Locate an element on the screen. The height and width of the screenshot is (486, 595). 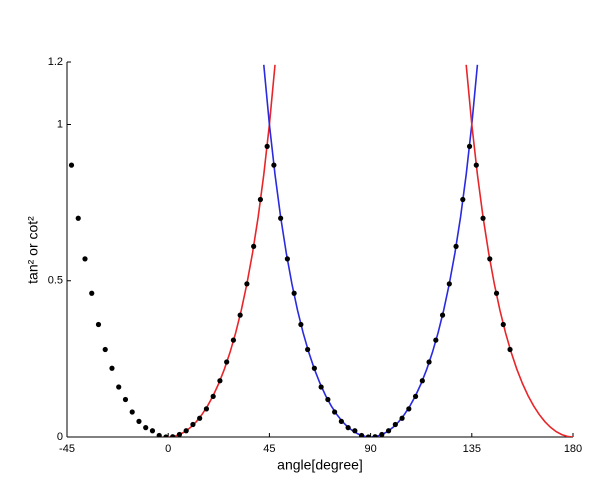
x-tick-label: 90 is located at coordinates (370, 449).